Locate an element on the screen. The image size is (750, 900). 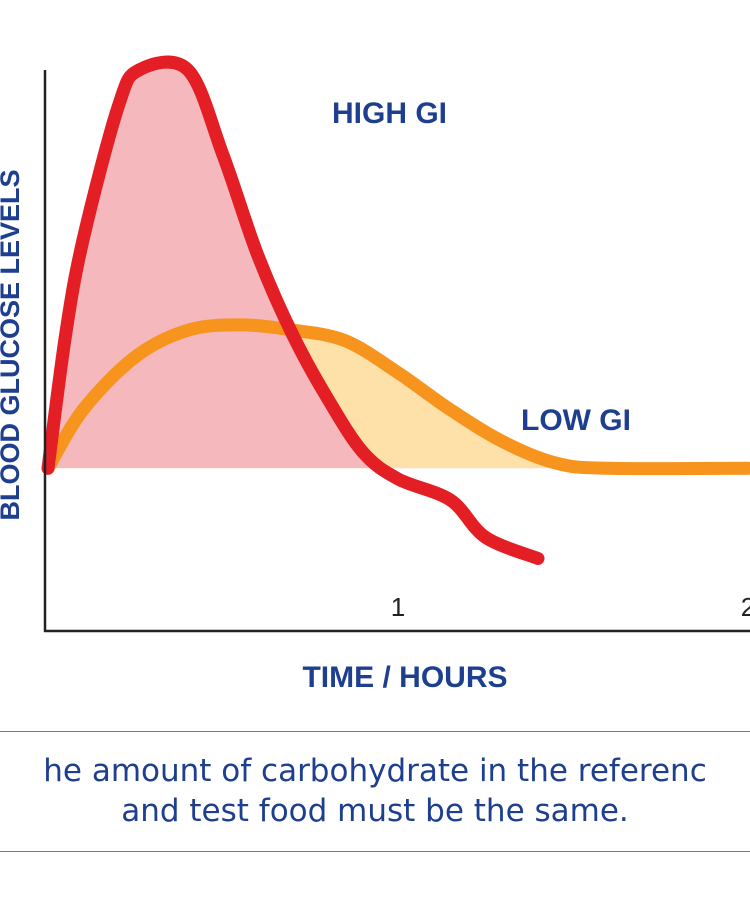
series-label-high-gi: HIGH GI is located at coordinates (389, 113).